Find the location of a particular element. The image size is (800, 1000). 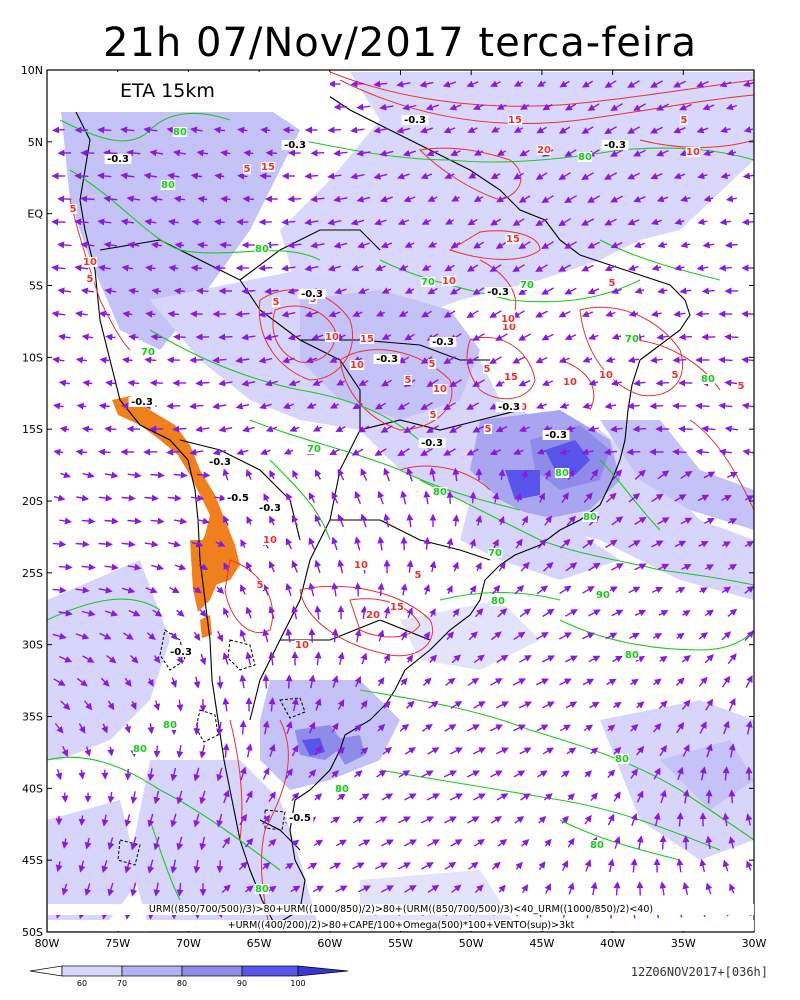

lat-tick-label: 50S is located at coordinates (32, 932).